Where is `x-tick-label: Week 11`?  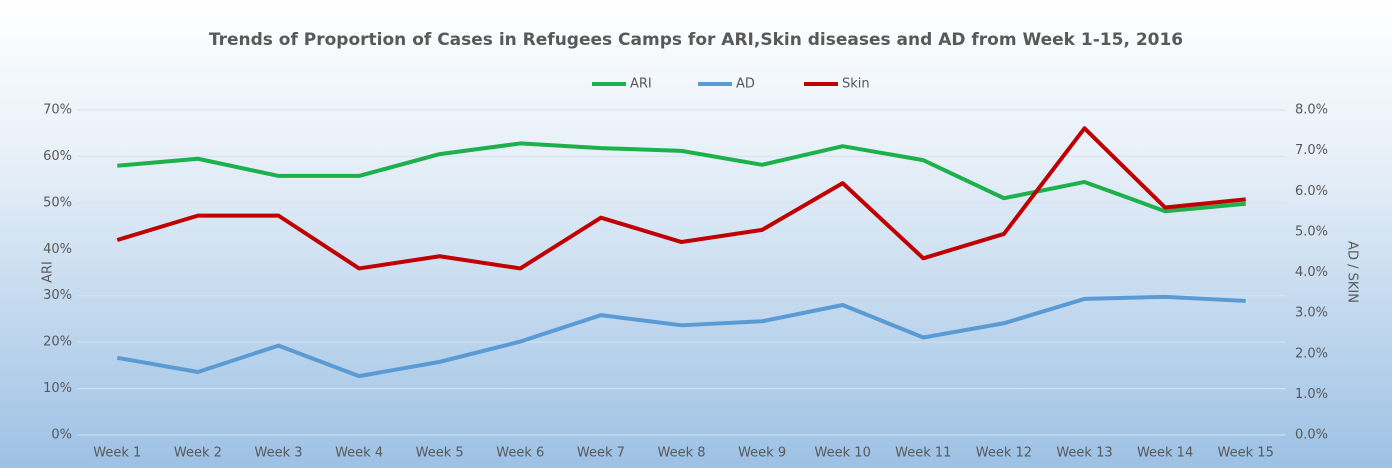 x-tick-label: Week 11 is located at coordinates (923, 453).